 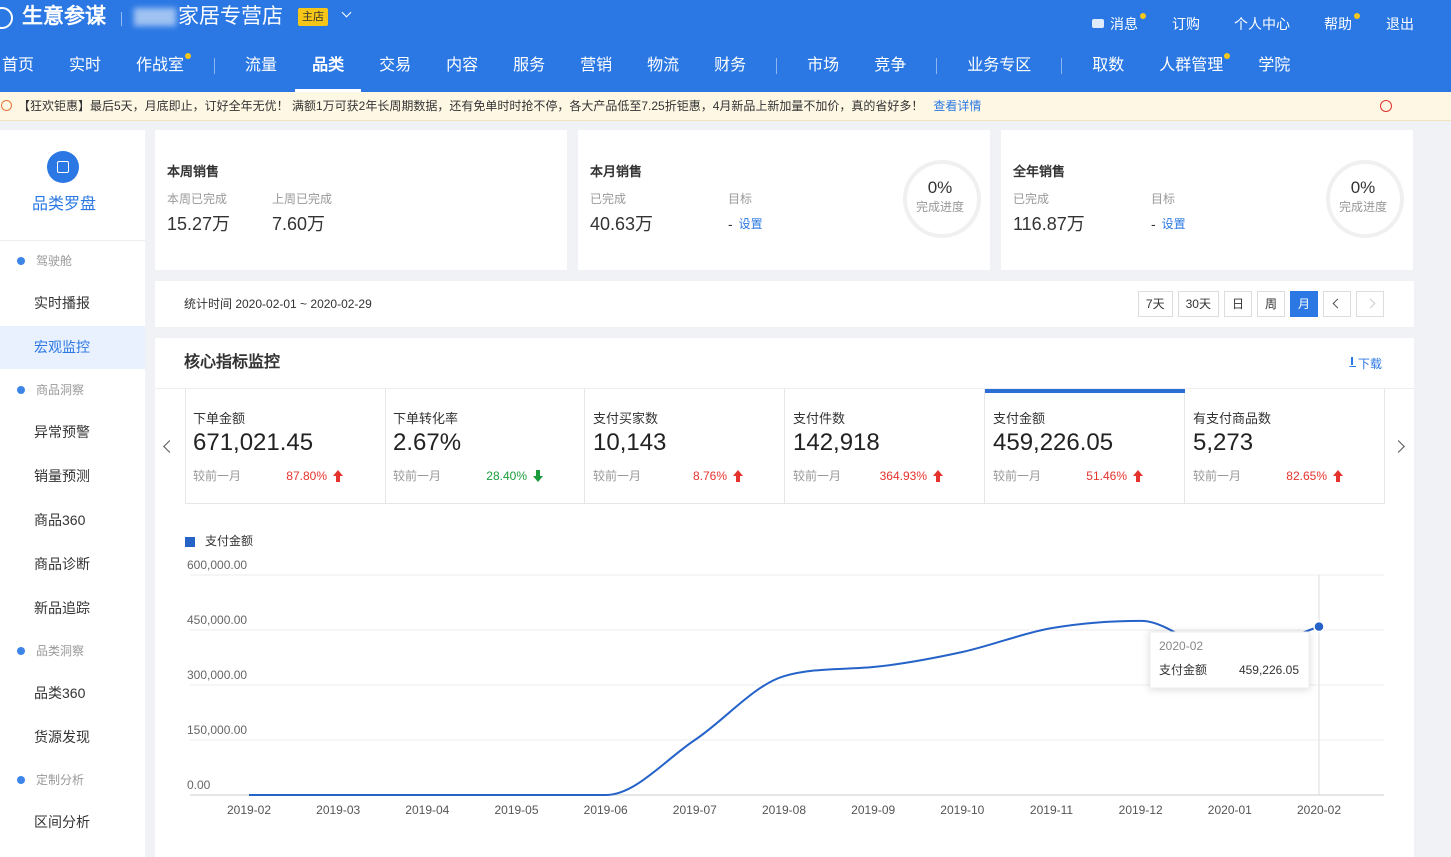 What do you see at coordinates (890, 65) in the screenshot?
I see `nav-item: 竞争` at bounding box center [890, 65].